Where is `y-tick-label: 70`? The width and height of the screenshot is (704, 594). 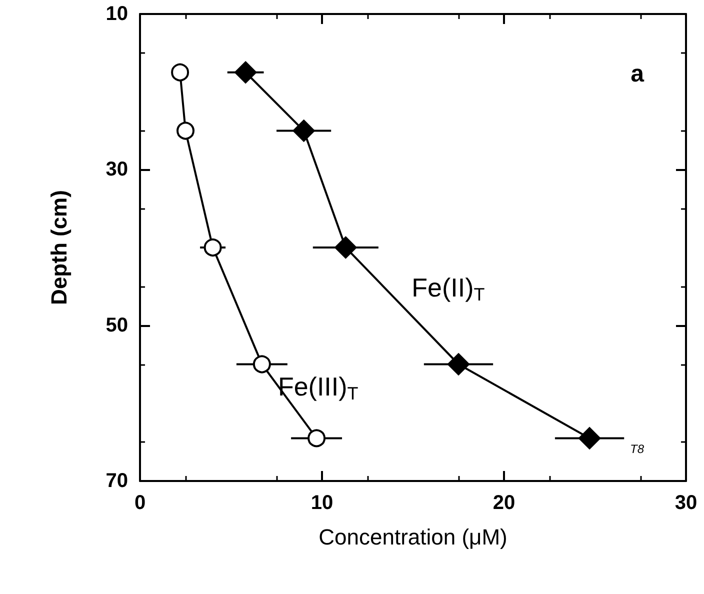 y-tick-label: 70 is located at coordinates (117, 481).